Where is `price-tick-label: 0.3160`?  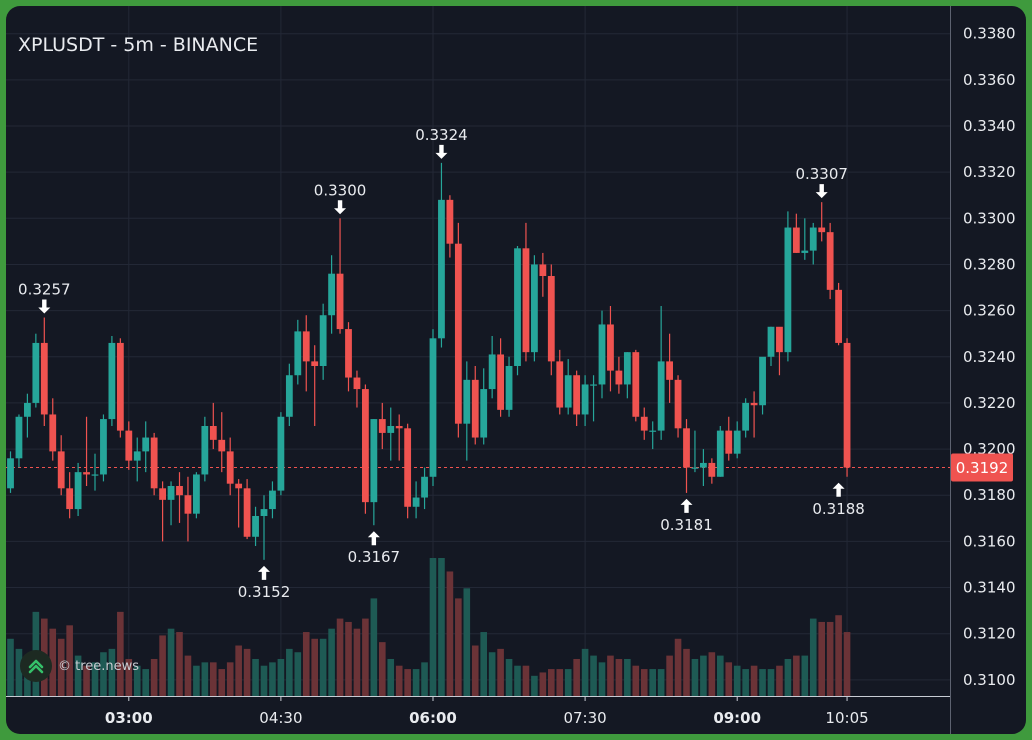
price-tick-label: 0.3160 is located at coordinates (989, 541).